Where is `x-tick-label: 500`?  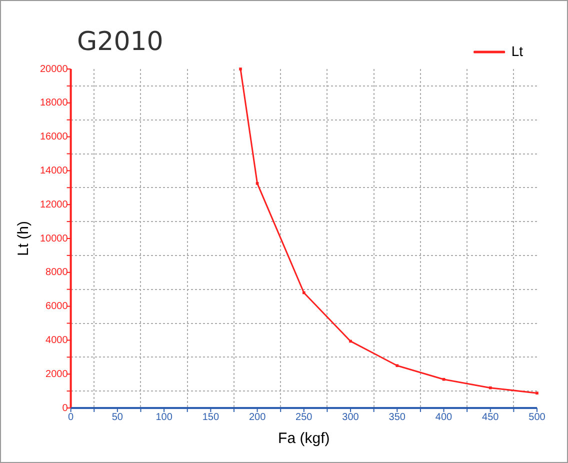 x-tick-label: 500 is located at coordinates (537, 417).